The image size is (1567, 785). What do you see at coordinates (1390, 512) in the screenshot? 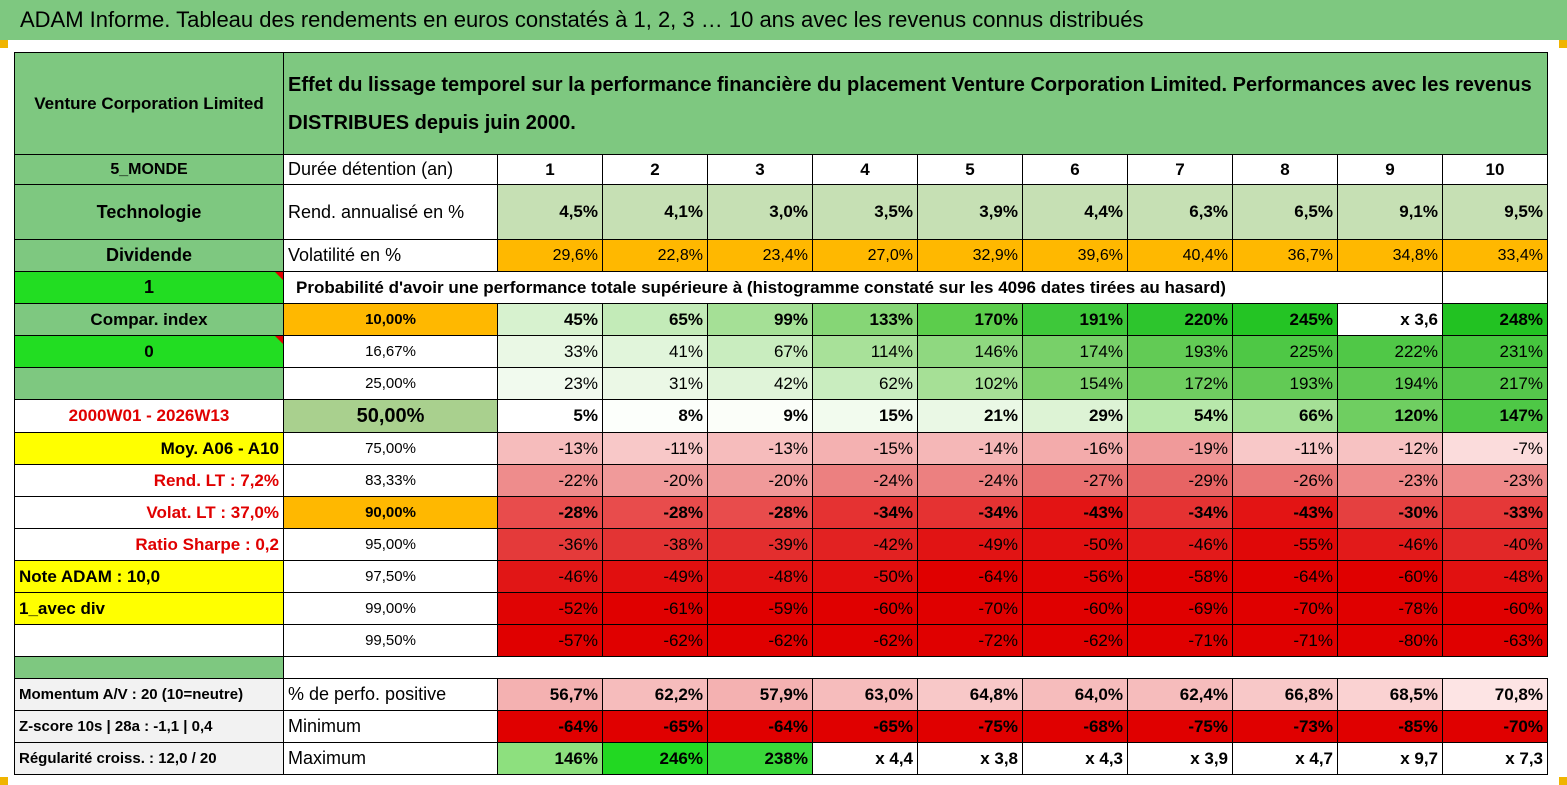
I see `quantile-value: -30%` at bounding box center [1390, 512].